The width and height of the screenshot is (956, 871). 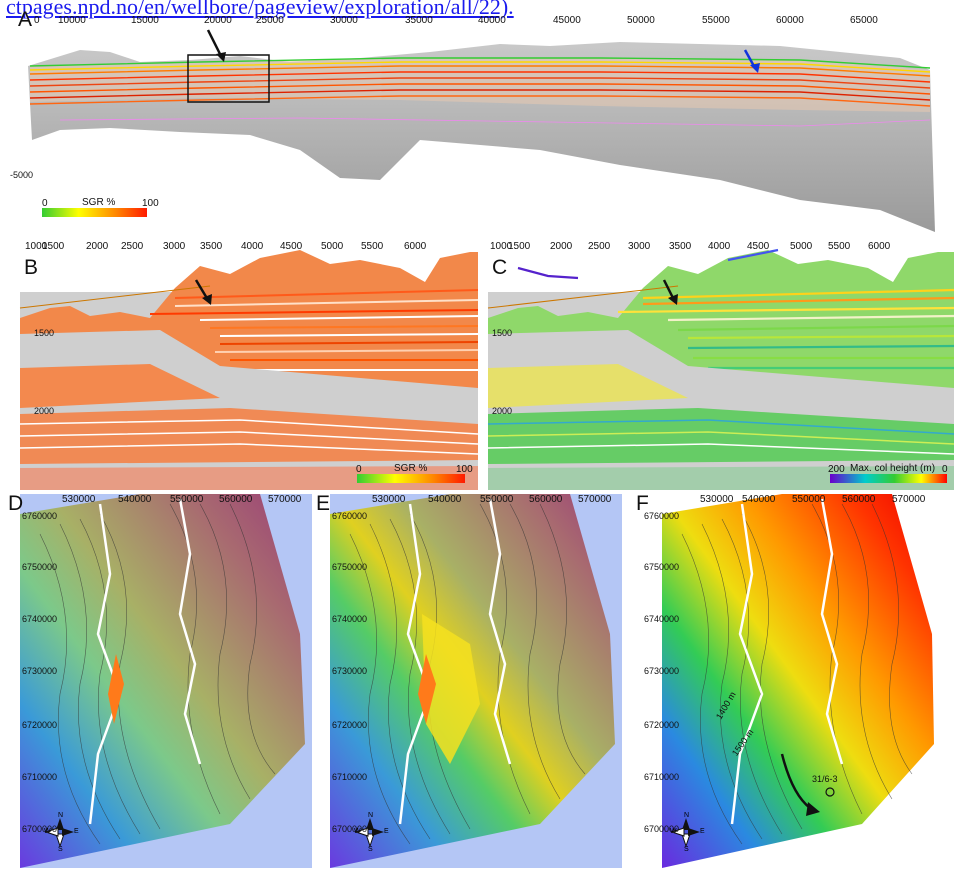 What do you see at coordinates (145, 20) in the screenshot?
I see `panel-a-tick: 15000` at bounding box center [145, 20].